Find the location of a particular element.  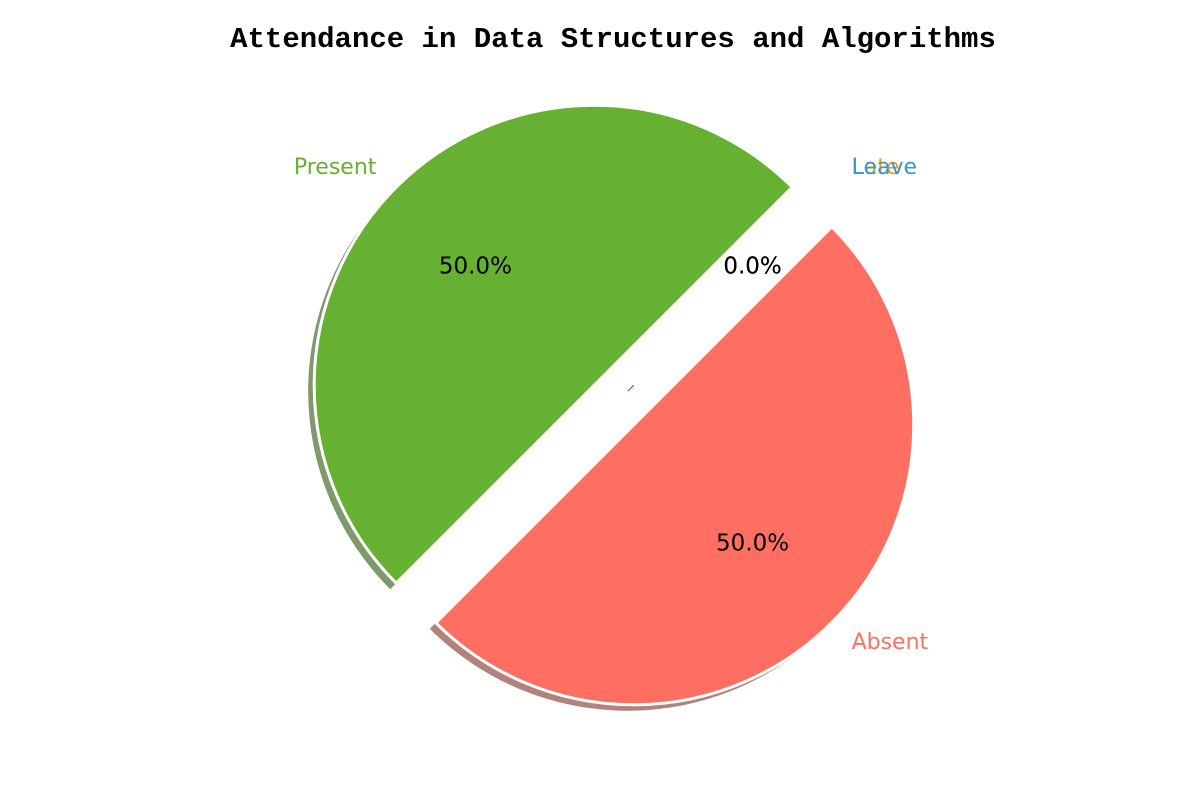

percent-label-present: 50.0% is located at coordinates (475, 266).